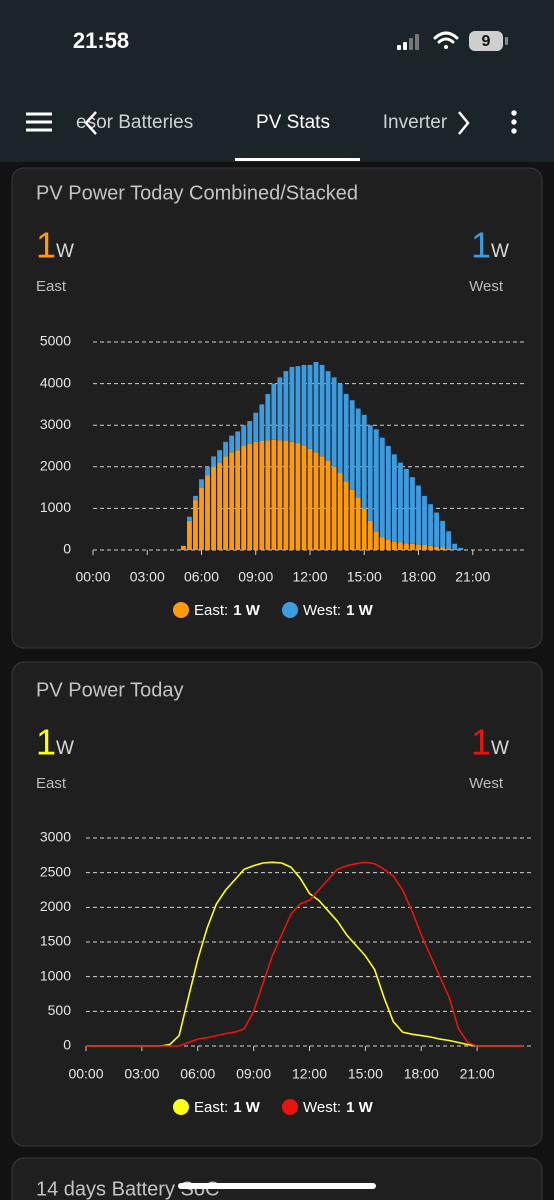 The height and width of the screenshot is (1200, 554). What do you see at coordinates (127, 1189) in the screenshot?
I see `card-title: 14 days Battery SoC` at bounding box center [127, 1189].